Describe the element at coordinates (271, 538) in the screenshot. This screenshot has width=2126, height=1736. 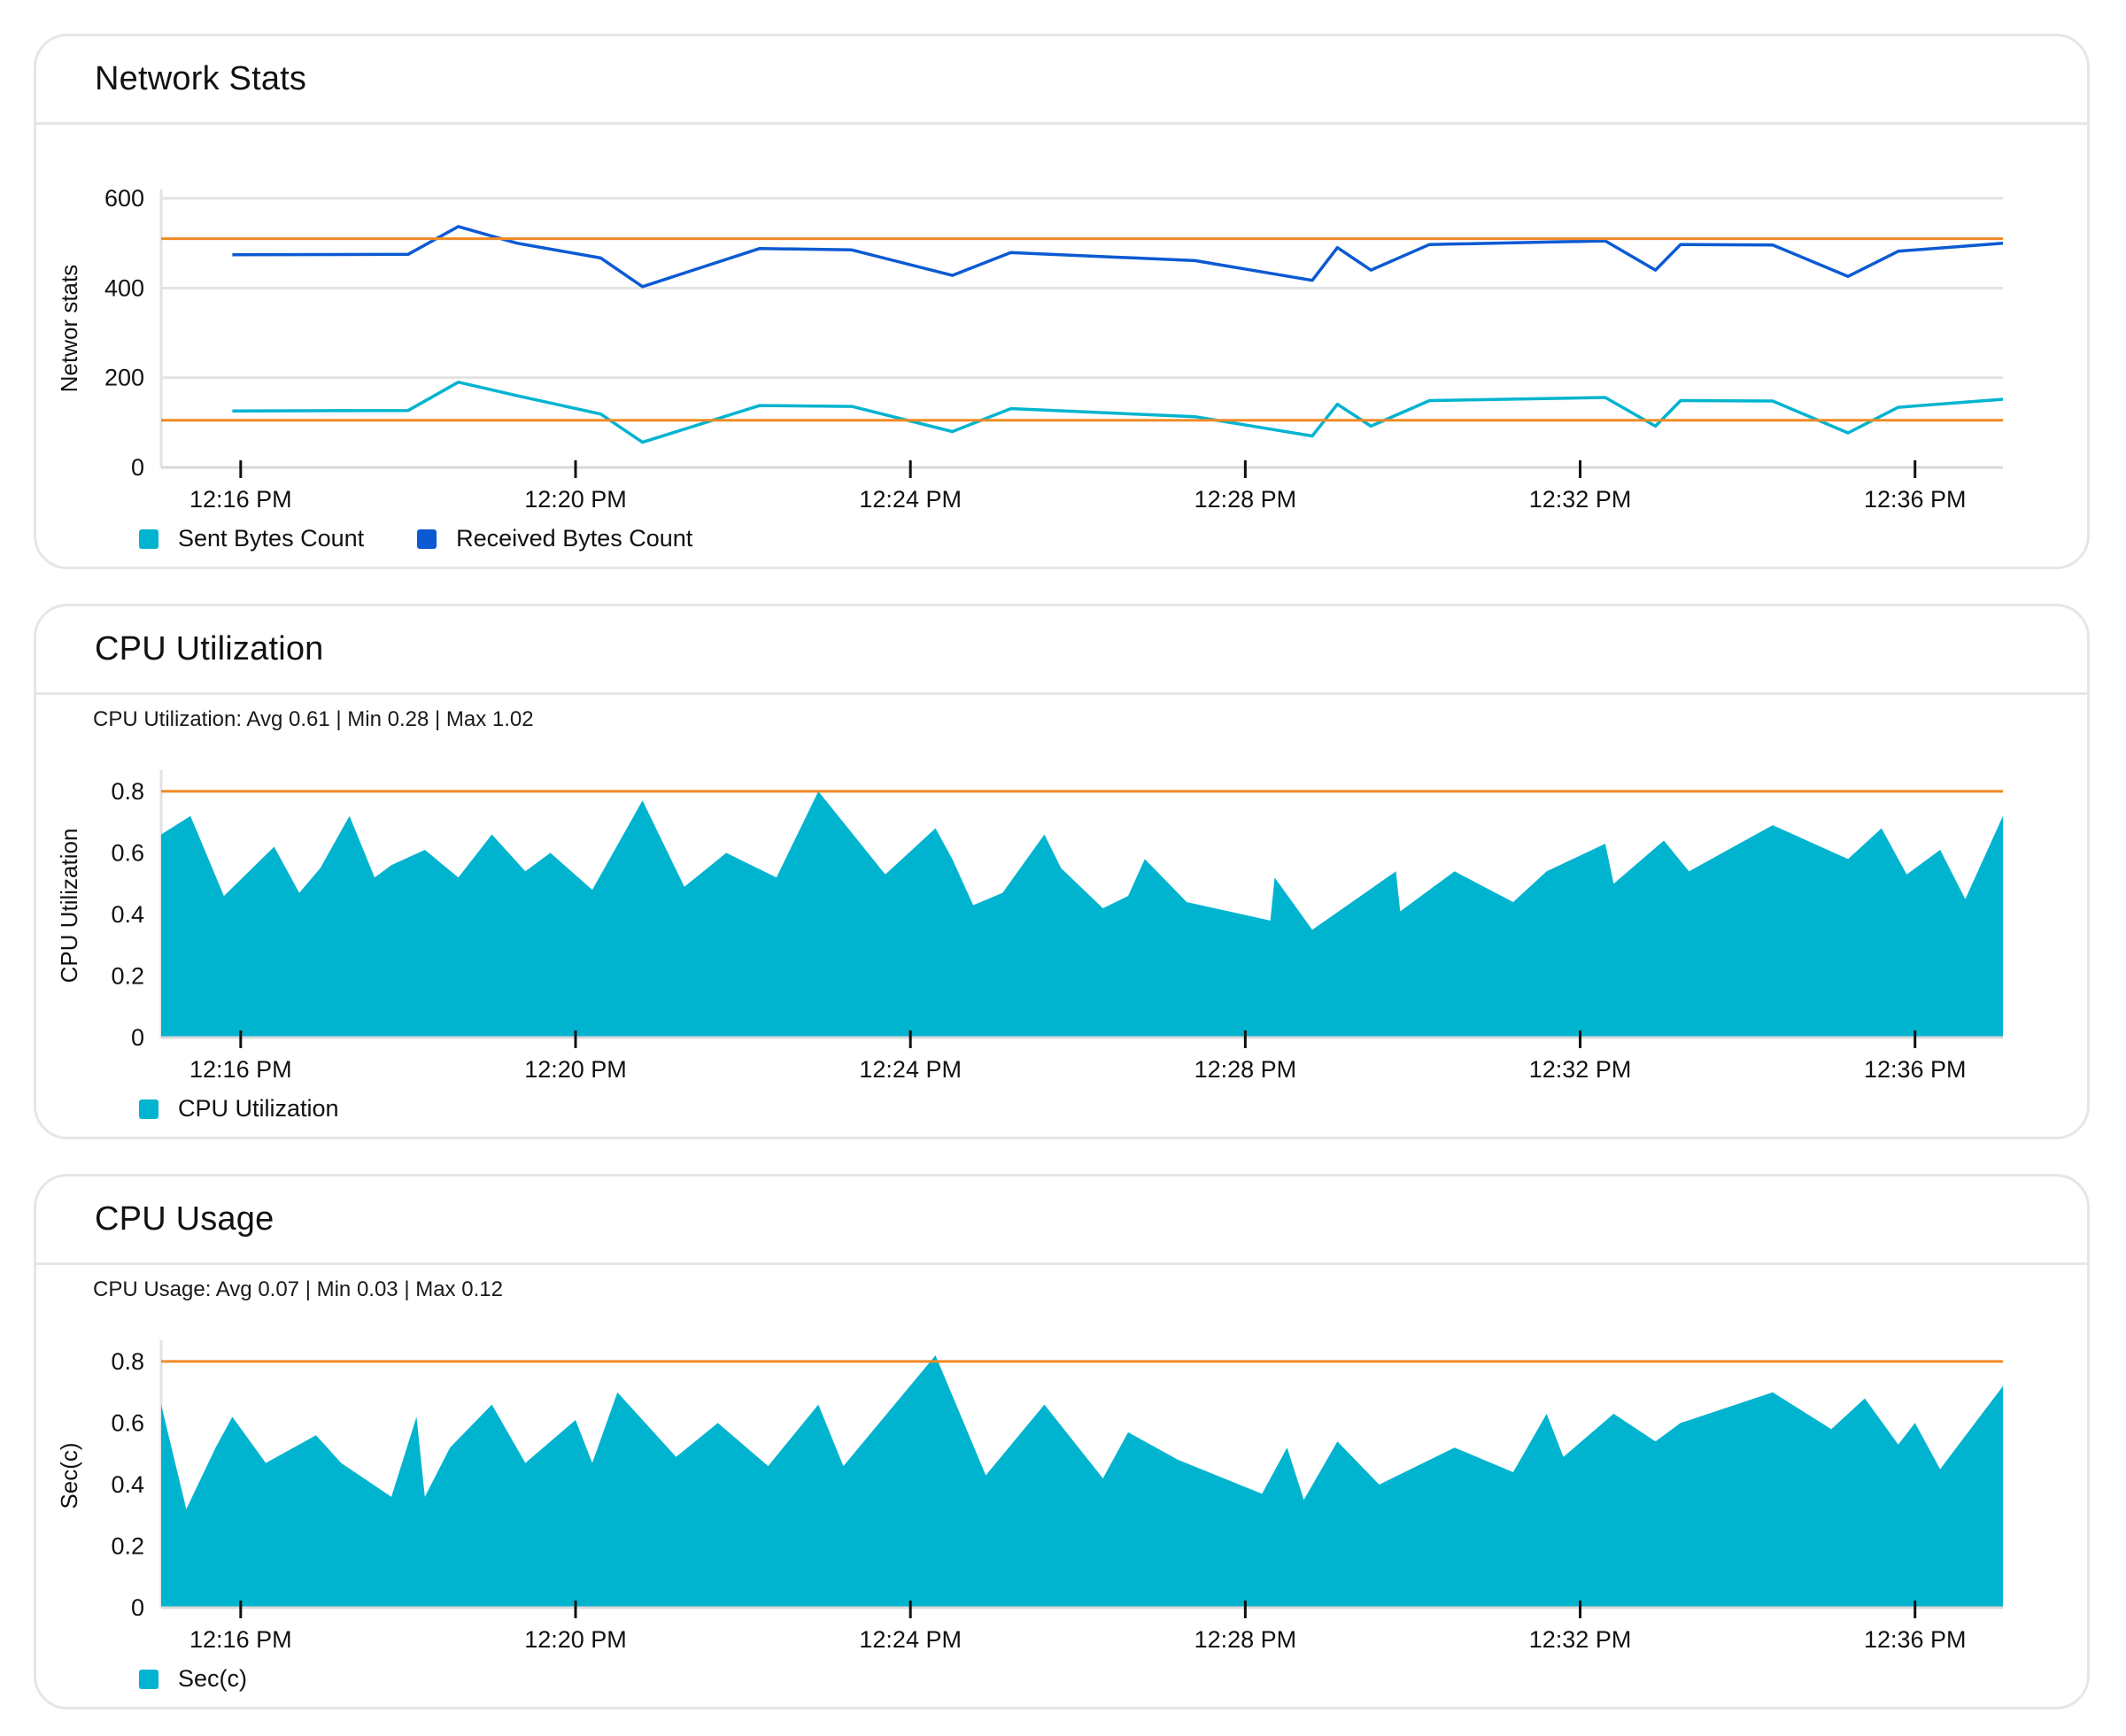
I see `legend-label: Sent Bytes Count` at that location.